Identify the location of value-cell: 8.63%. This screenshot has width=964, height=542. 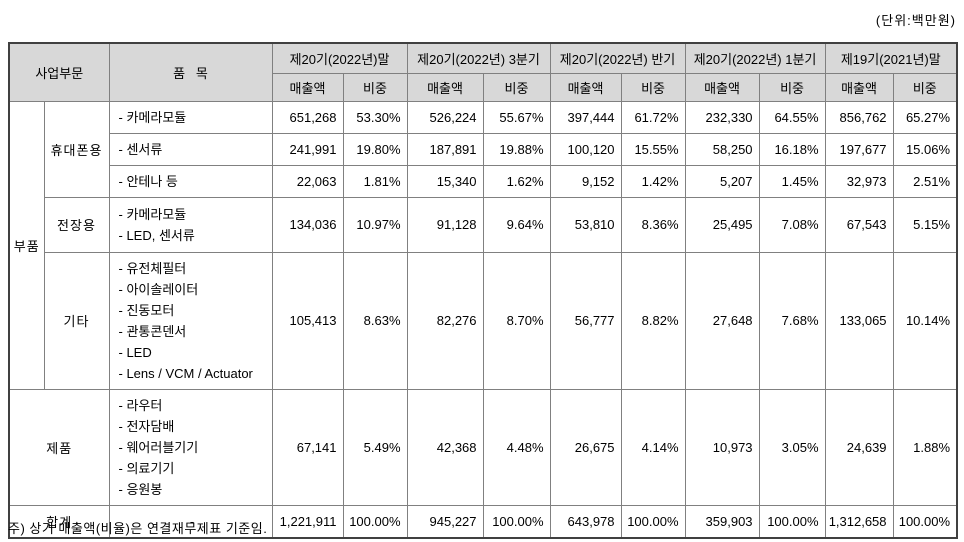
(375, 320).